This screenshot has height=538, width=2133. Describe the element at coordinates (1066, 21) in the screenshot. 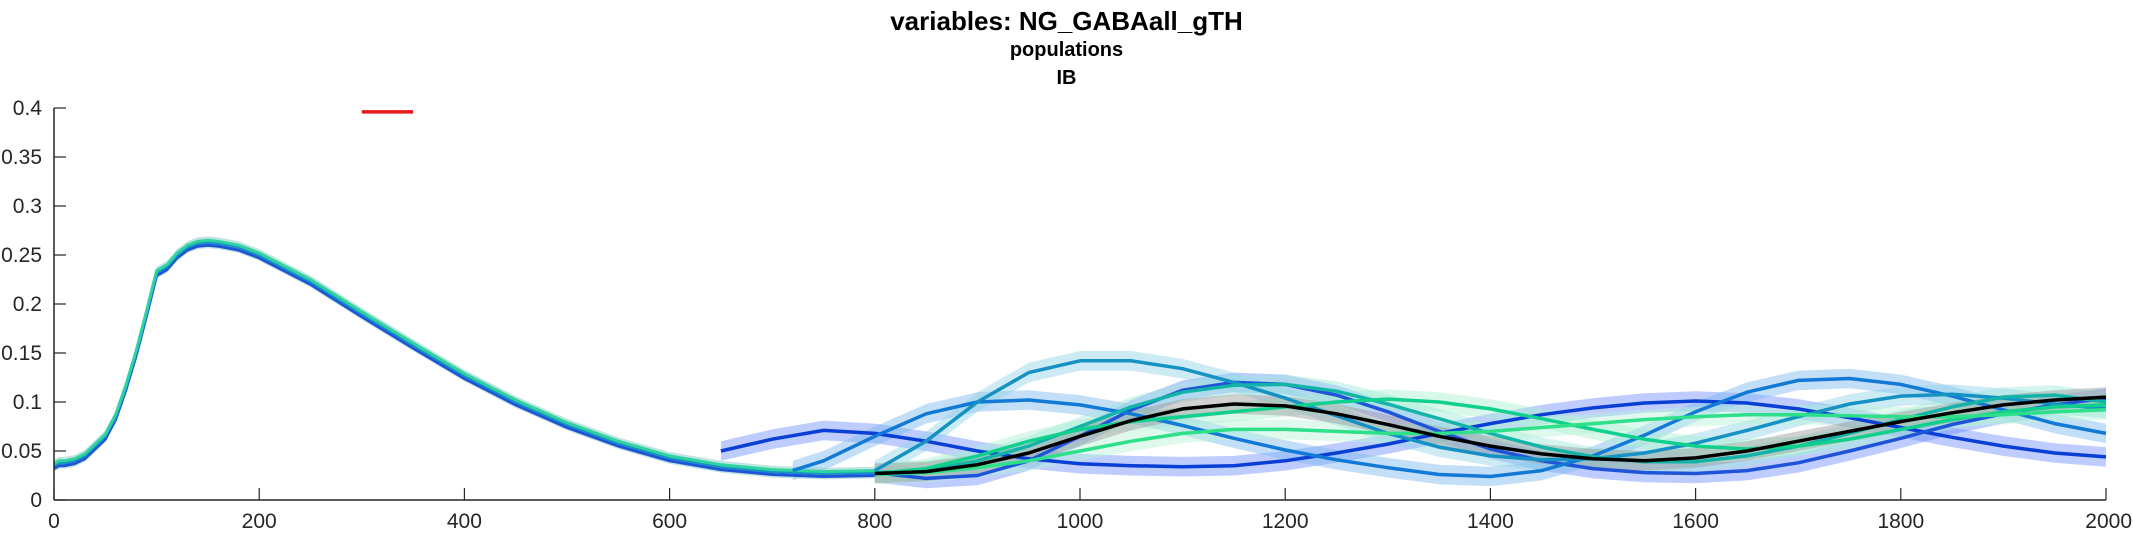

I see `chart-title: variables: NG_GABAall_gTH` at that location.